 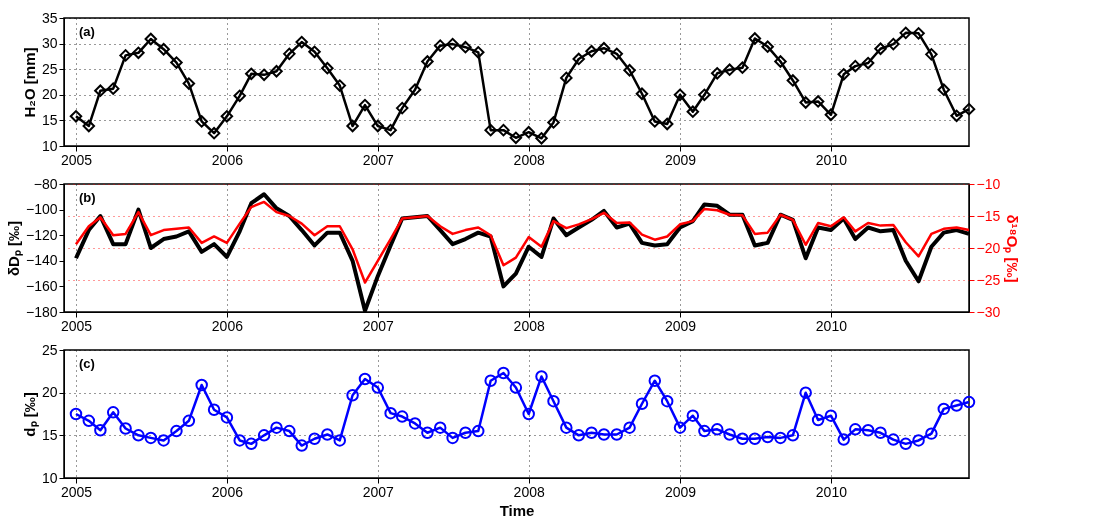 What do you see at coordinates (517, 510) in the screenshot?
I see `x-axis-title: Time` at bounding box center [517, 510].